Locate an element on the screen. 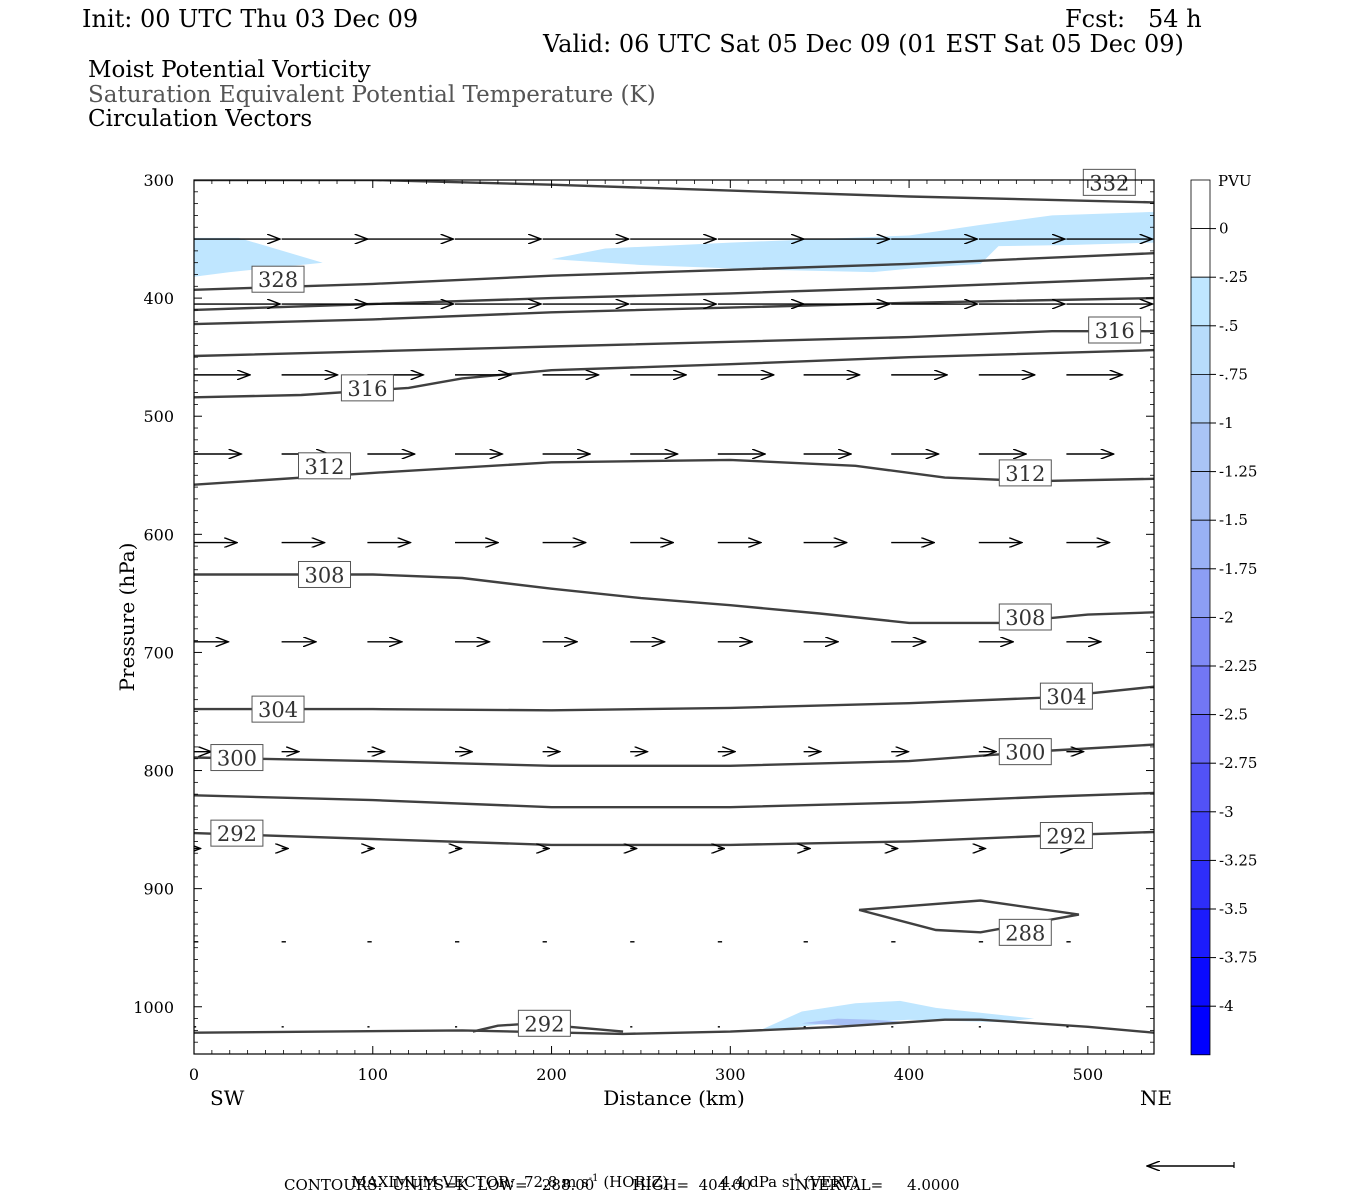 This screenshot has height=1200, width=1350. contour-label: 300 is located at coordinates (237, 758).